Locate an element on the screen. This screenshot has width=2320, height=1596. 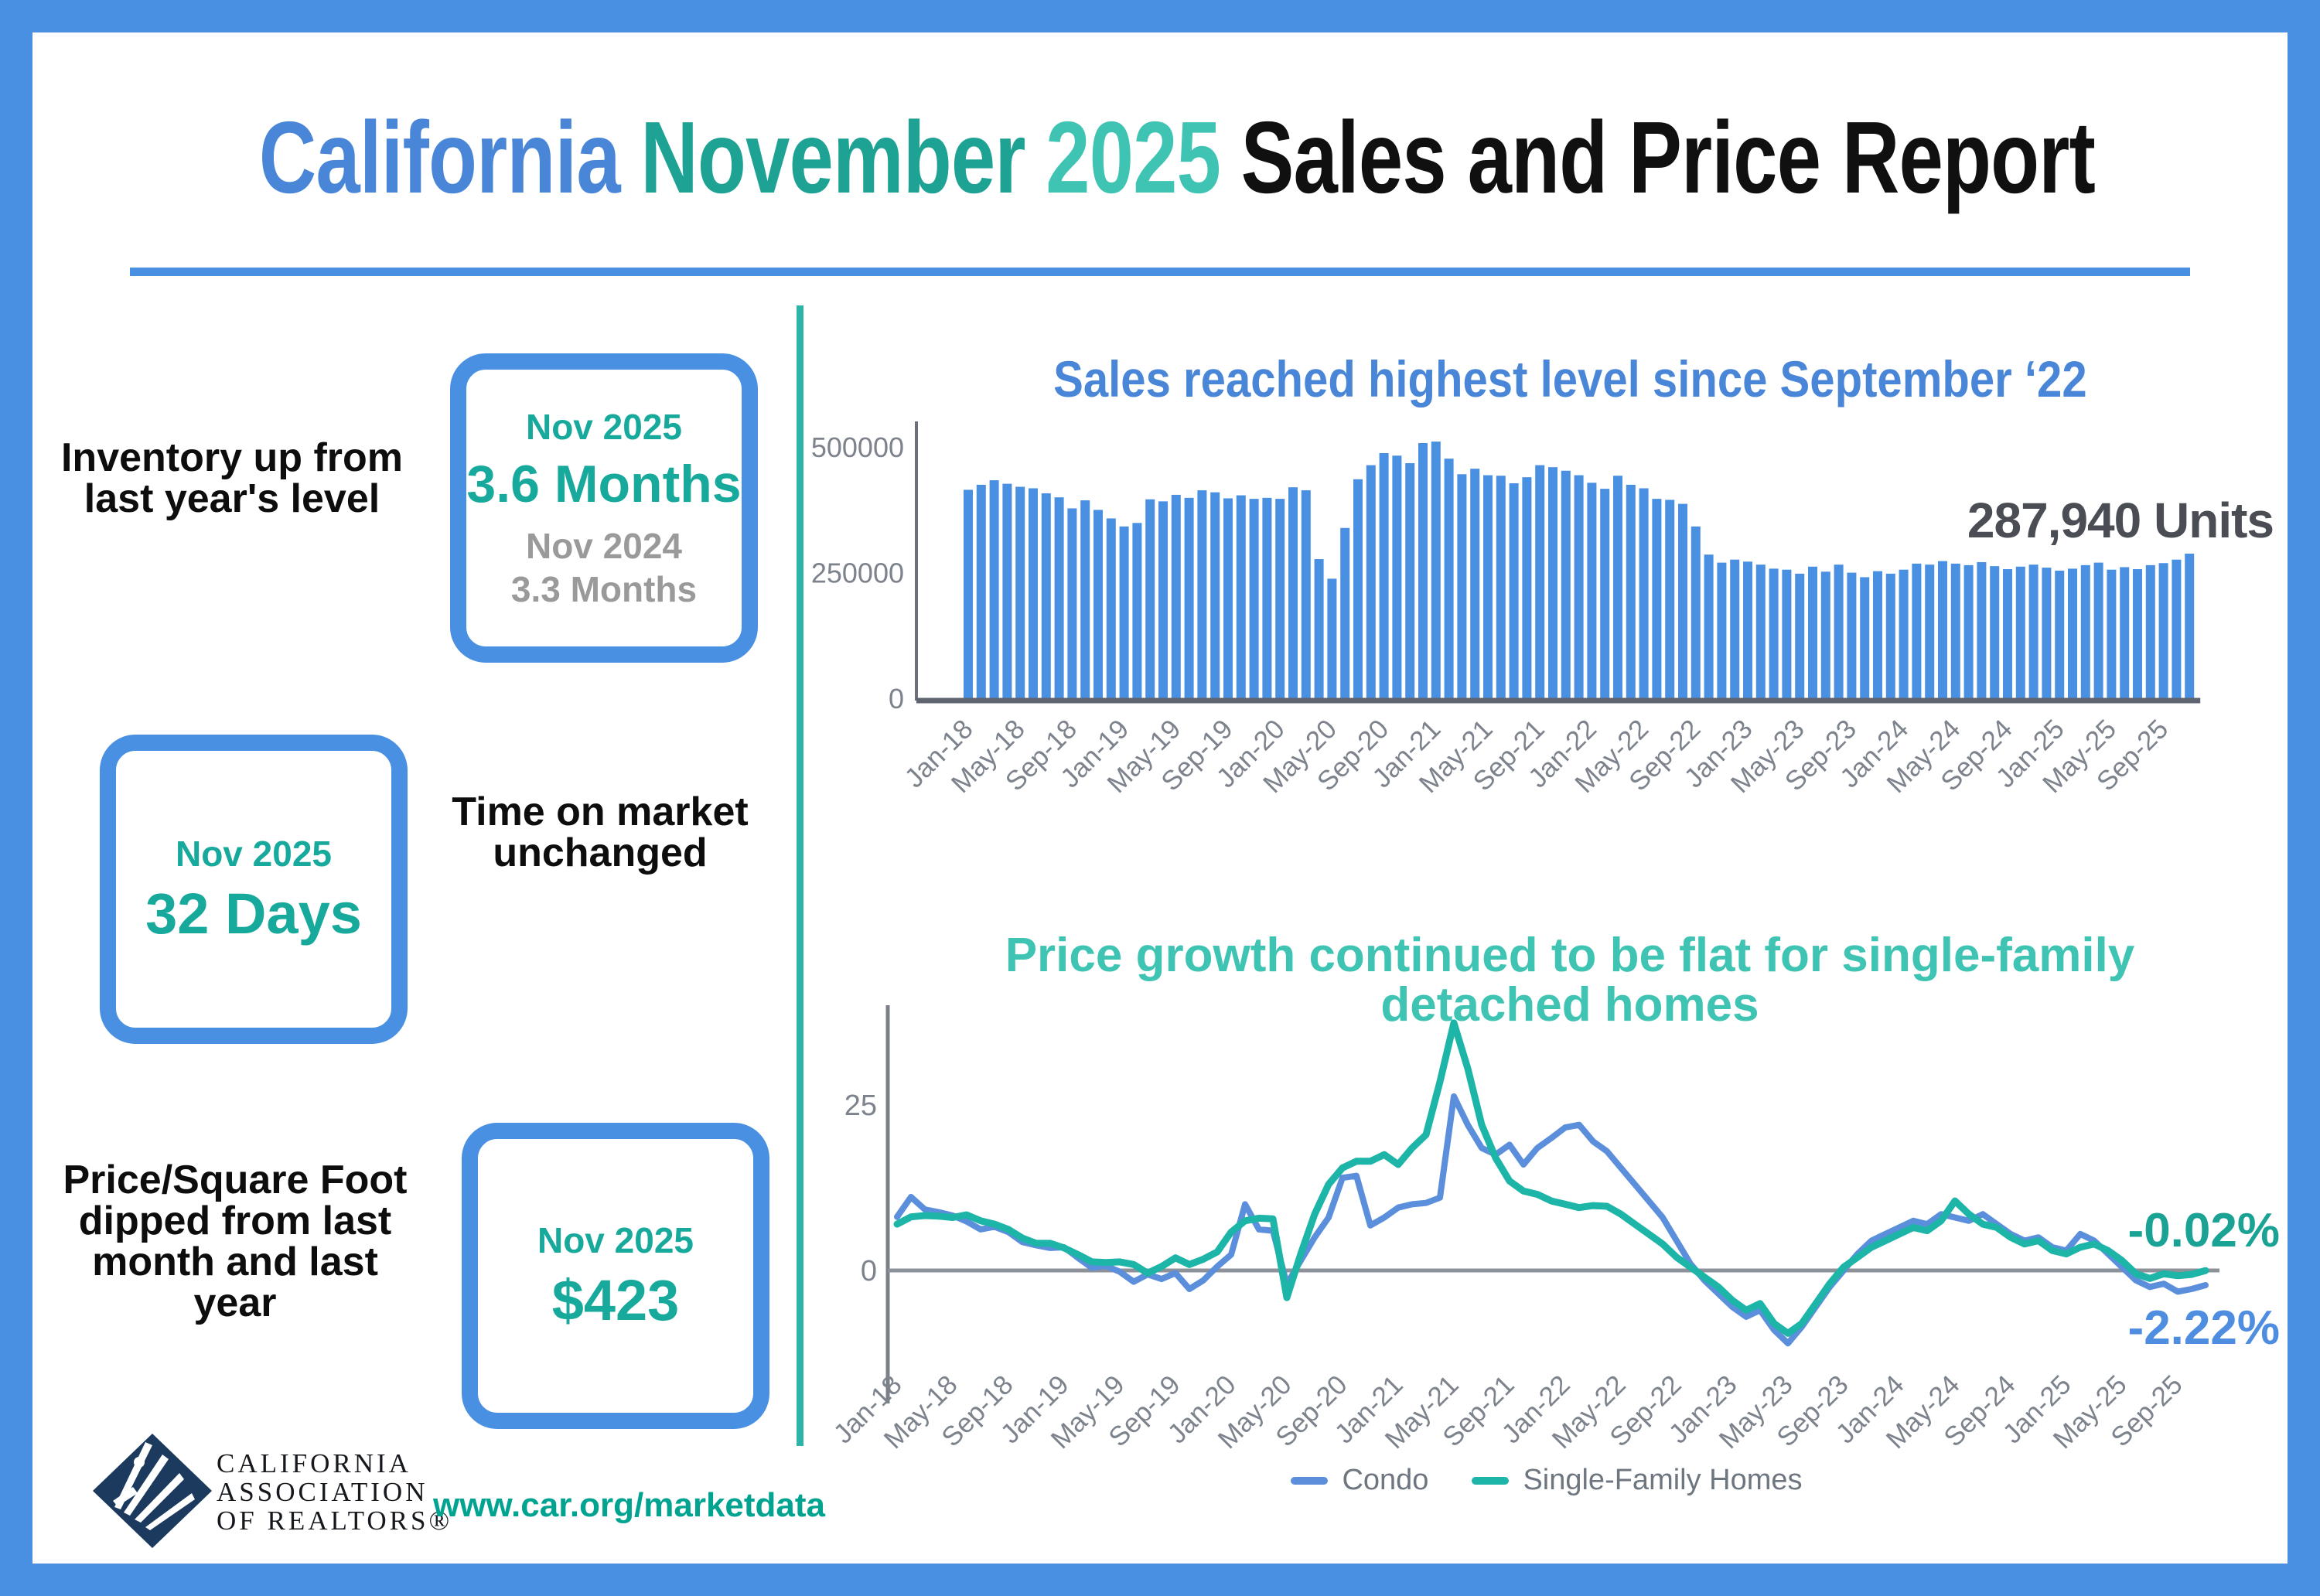
price-per-sqft-stat-box: Nov 2025 $423 is located at coordinates (615, 1276).